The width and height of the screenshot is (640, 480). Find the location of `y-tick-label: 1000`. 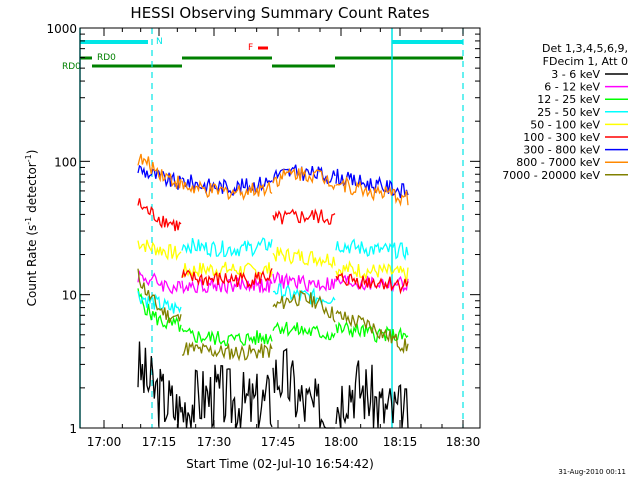

y-tick-label: 1000 is located at coordinates (61, 29).